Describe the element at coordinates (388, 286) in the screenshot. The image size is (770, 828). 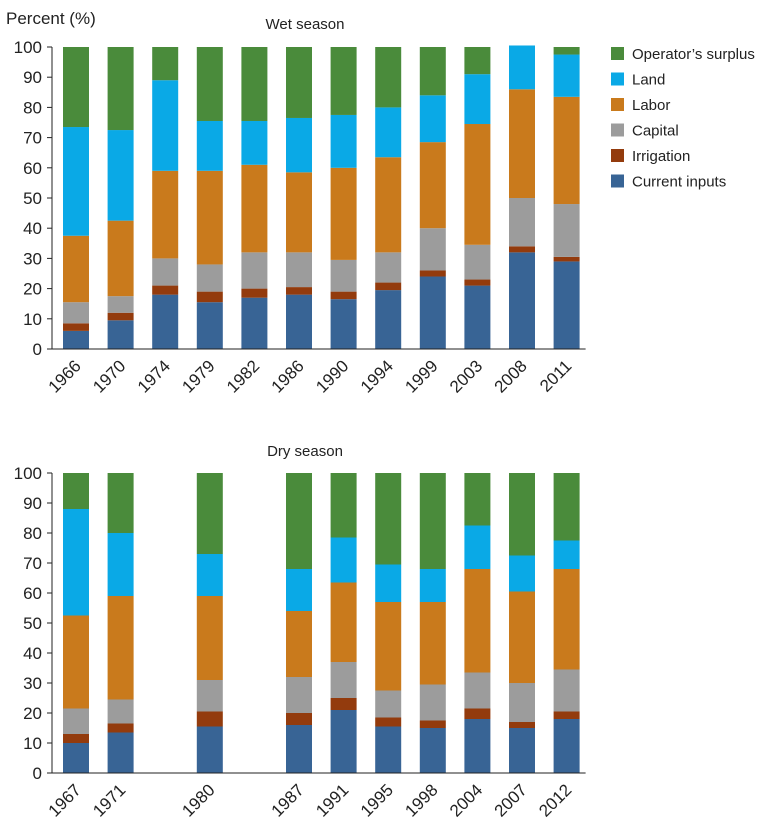
I see `bar-segment-irrigation-1994` at that location.